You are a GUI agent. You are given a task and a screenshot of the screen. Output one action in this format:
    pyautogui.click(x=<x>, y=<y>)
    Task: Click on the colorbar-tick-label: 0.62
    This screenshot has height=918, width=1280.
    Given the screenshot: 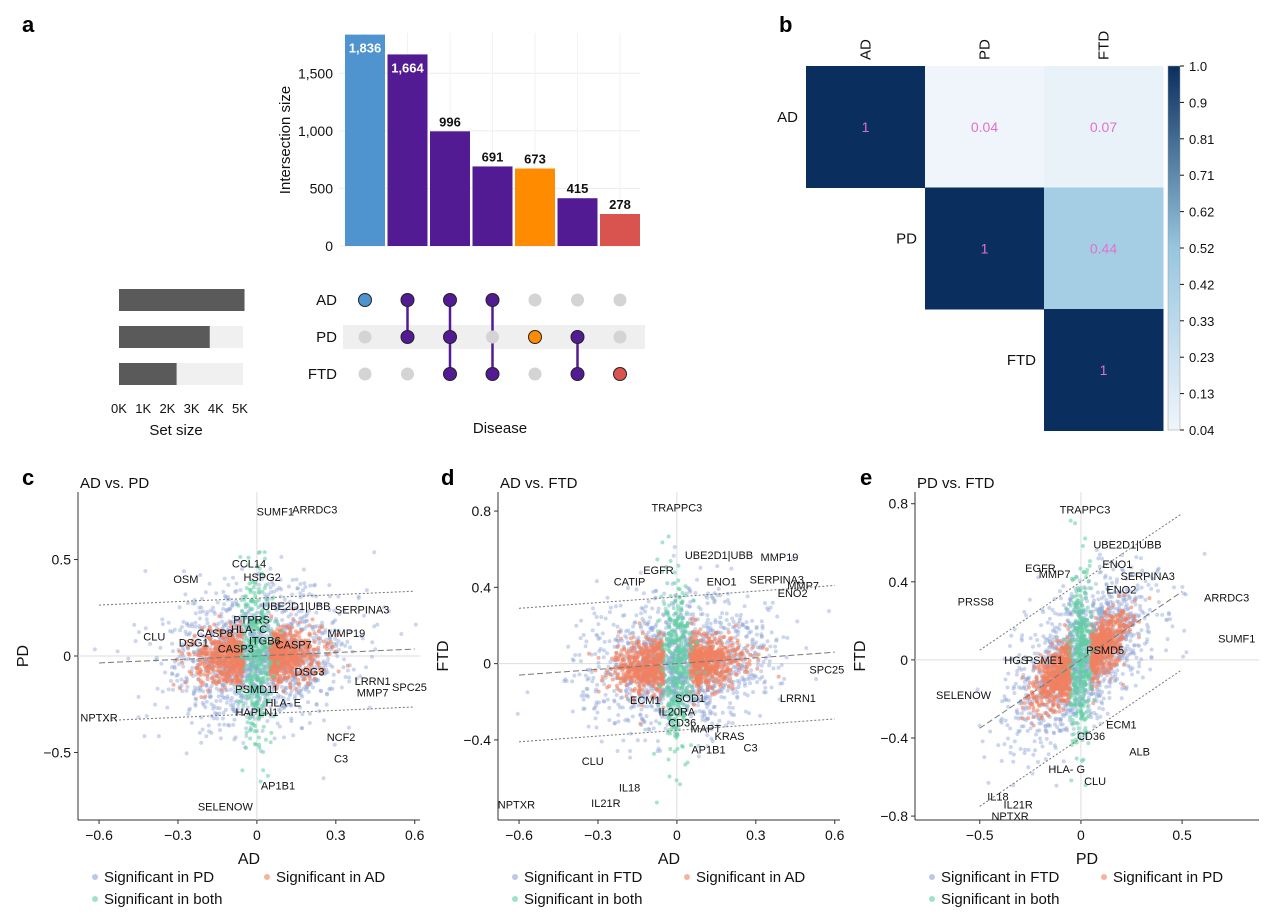 What is the action you would take?
    pyautogui.click(x=1201, y=212)
    